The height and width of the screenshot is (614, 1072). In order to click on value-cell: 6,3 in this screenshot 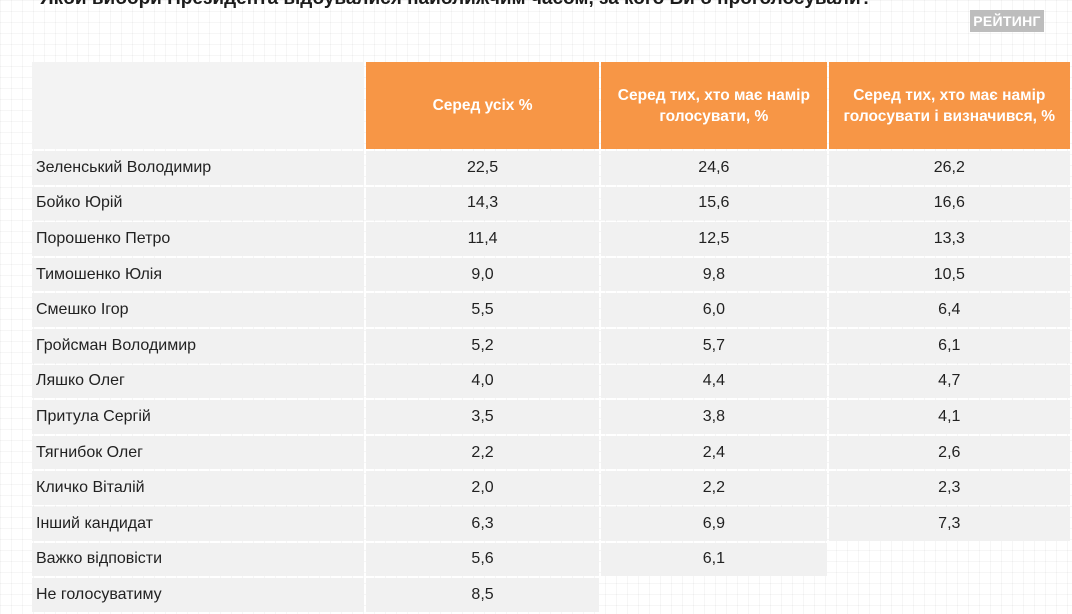, I will do `click(482, 523)`.